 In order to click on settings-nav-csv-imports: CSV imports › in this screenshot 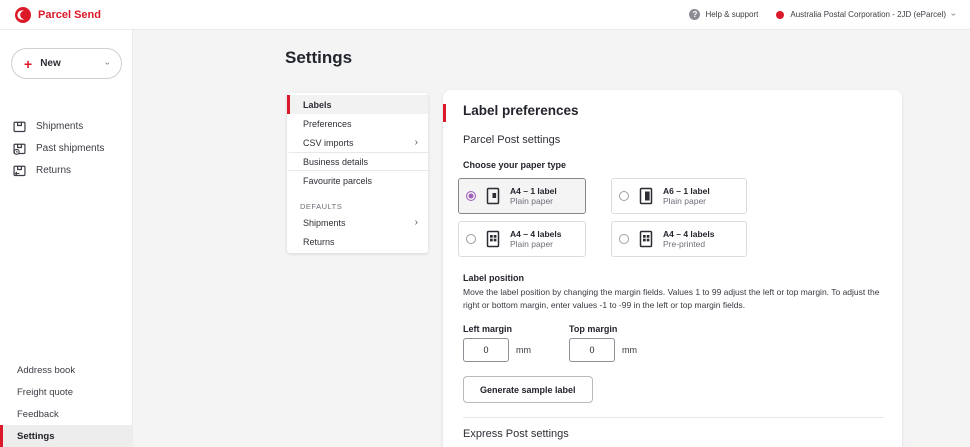, I will do `click(360, 142)`.